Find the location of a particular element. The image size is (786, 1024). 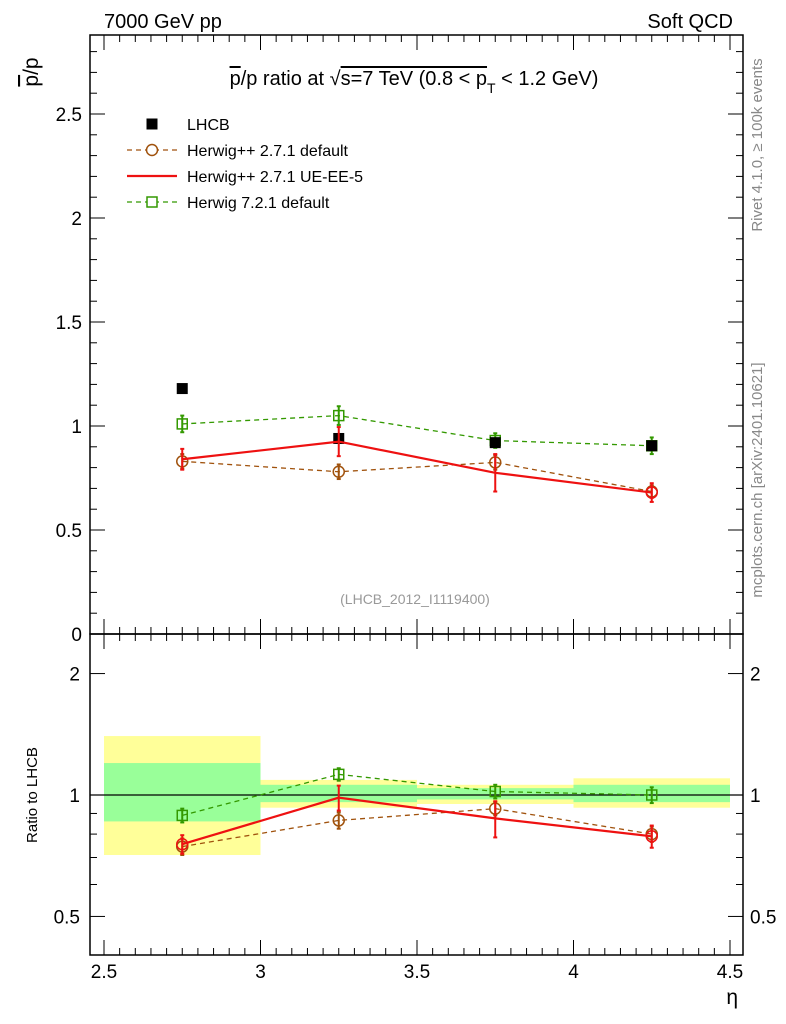

legend-item-hpp_ue: Herwig++ 2.7.1 UE-EE-5 is located at coordinates (245, 177).